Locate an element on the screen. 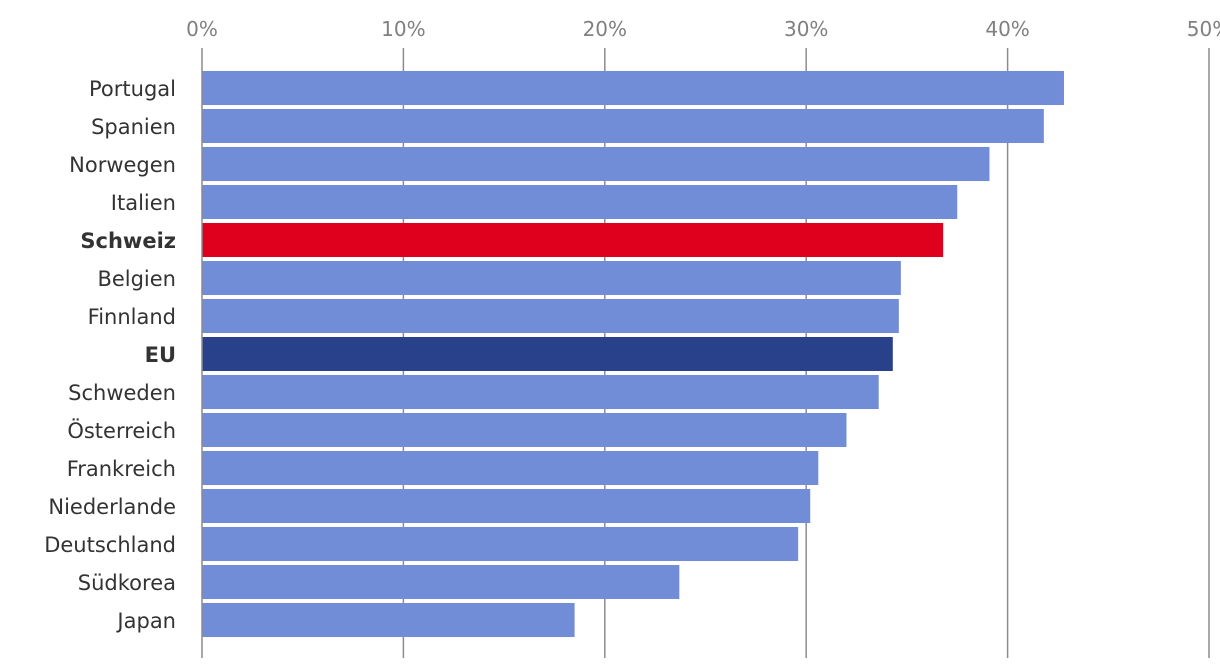 This screenshot has width=1220, height=668. bar-eu is located at coordinates (547, 354).